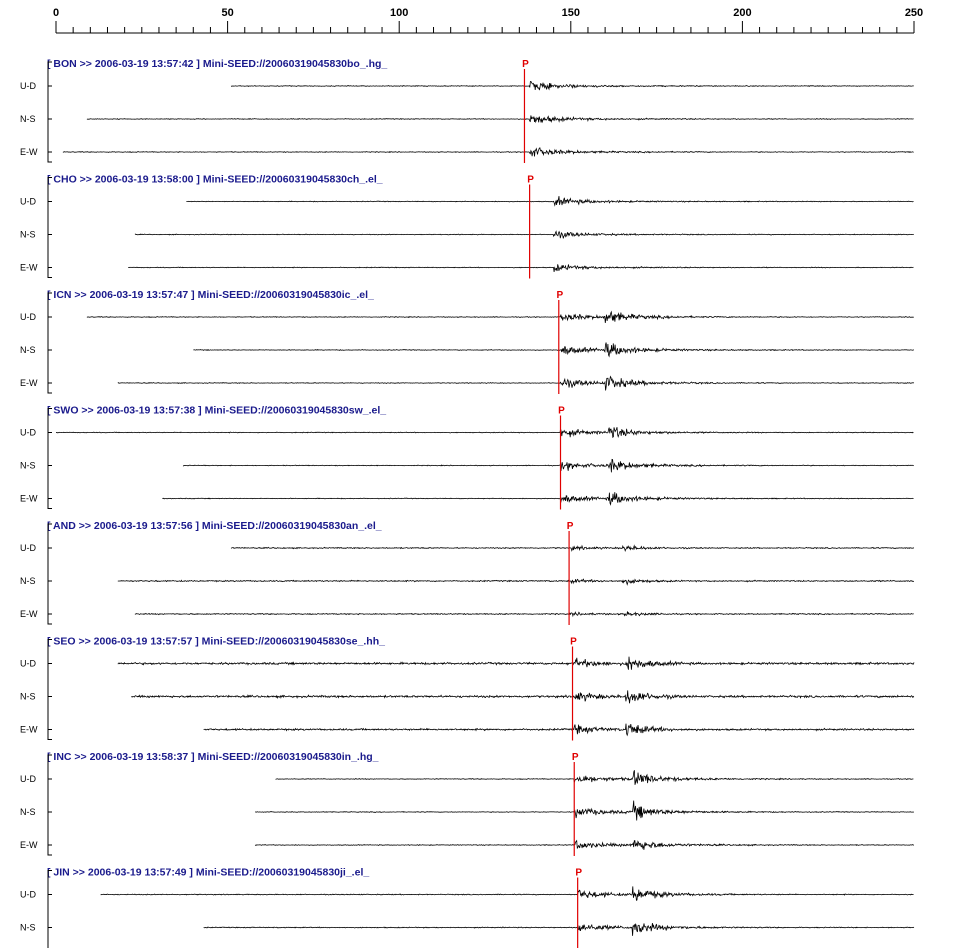 The width and height of the screenshot is (953, 948). What do you see at coordinates (914, 13) in the screenshot?
I see `x-tick-label: 250` at bounding box center [914, 13].